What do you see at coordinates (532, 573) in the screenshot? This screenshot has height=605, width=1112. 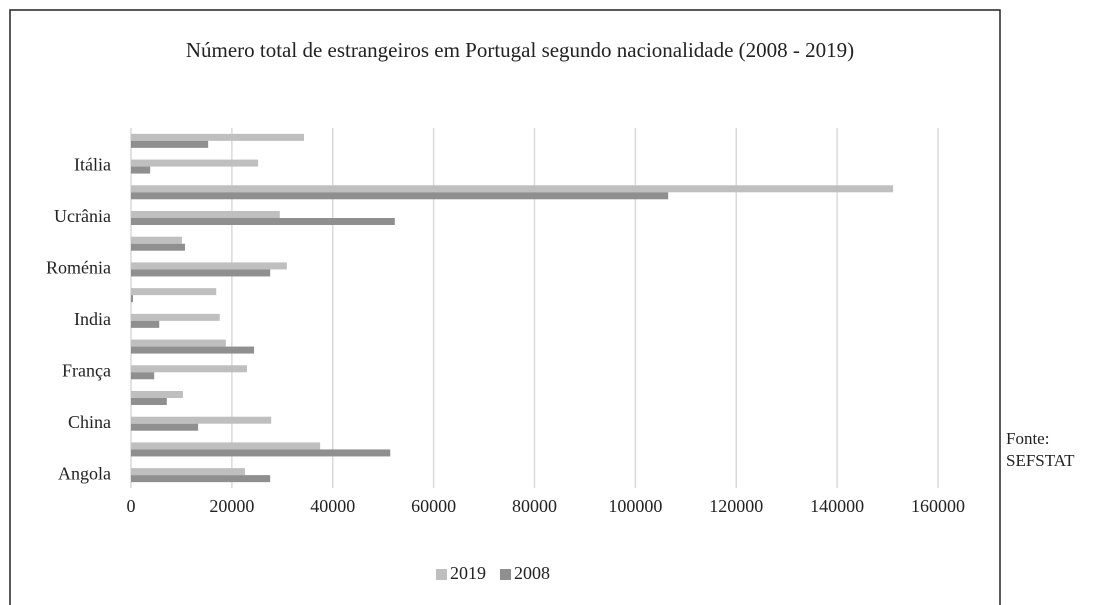 I see `legend-label: 2008` at bounding box center [532, 573].